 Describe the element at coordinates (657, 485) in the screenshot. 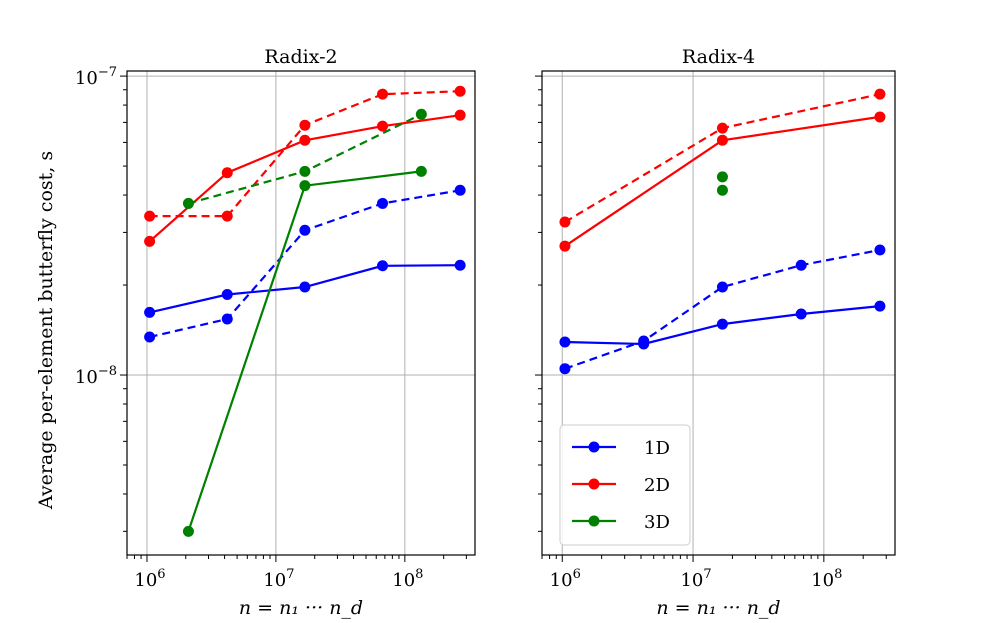

I see `legend-label-2D: 2D` at that location.